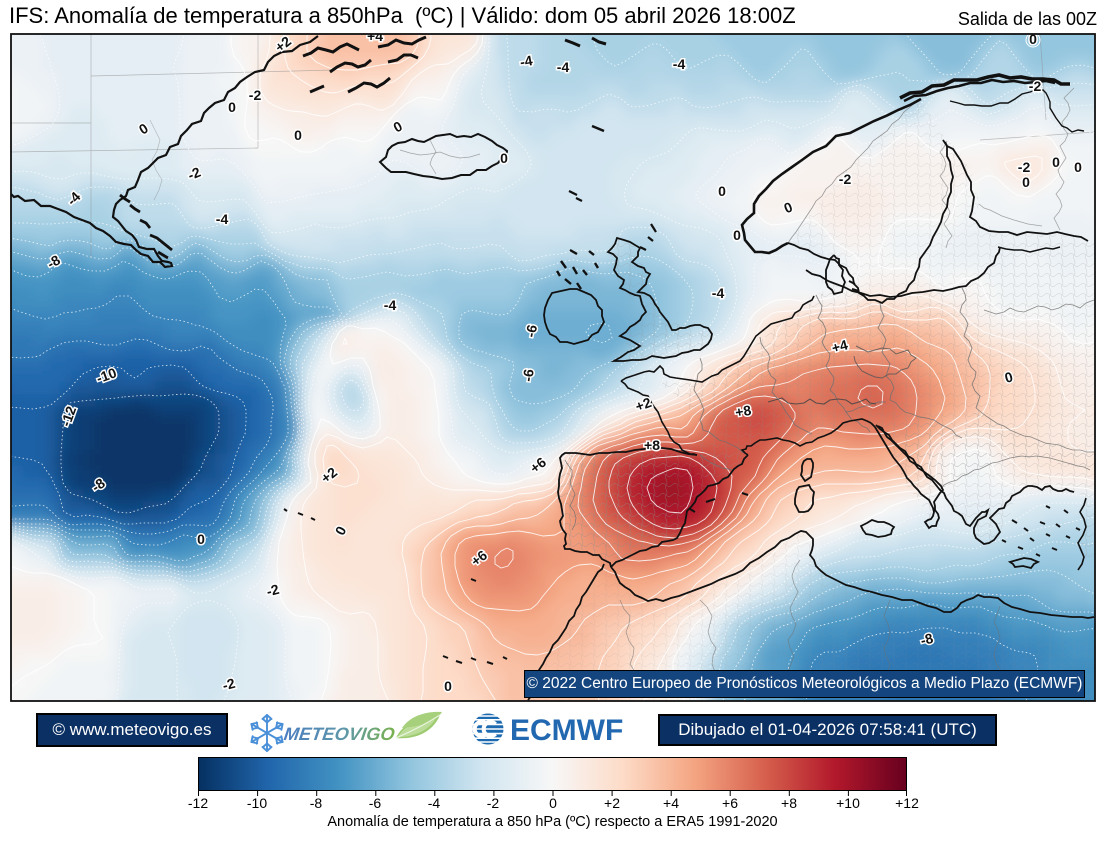 Image resolution: width=1105 pixels, height=844 pixels. I want to click on svg-text: -8, so click(927, 639).